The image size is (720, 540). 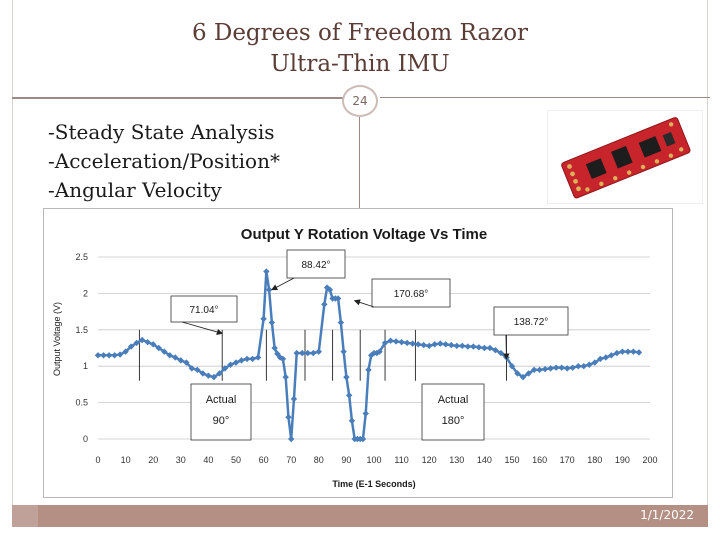 I want to click on x-tick-label: 200, so click(x=649, y=460).